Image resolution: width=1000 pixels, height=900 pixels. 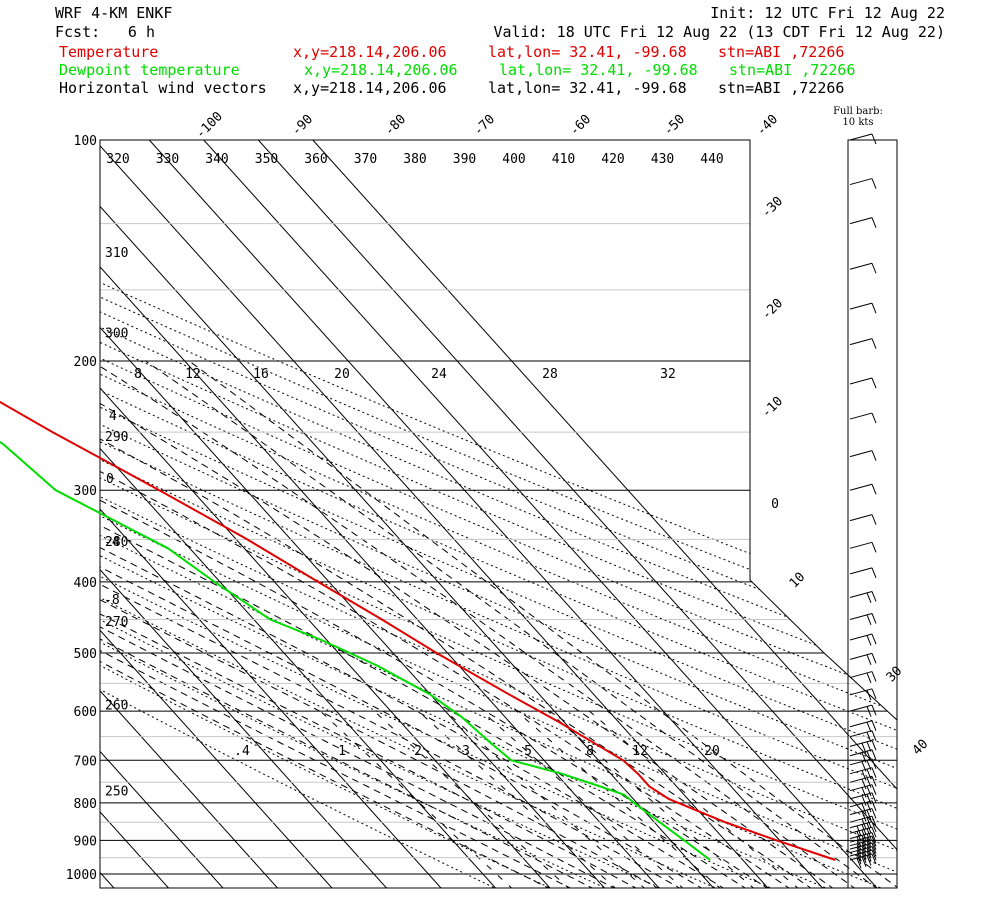 I want to click on fcst-value: 6 h, so click(x=141, y=32).